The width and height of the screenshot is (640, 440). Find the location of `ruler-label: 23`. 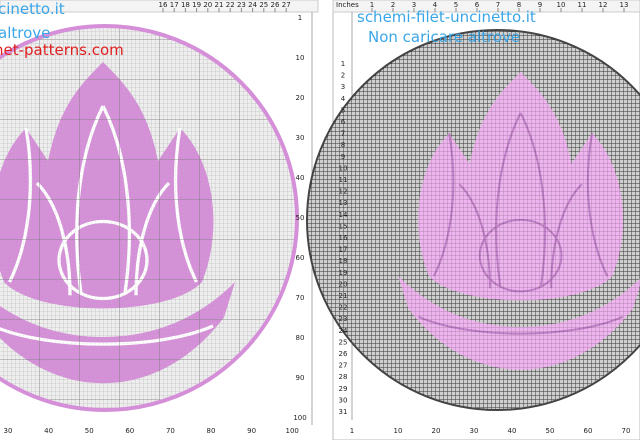

ruler-label: 23 is located at coordinates (241, 5).